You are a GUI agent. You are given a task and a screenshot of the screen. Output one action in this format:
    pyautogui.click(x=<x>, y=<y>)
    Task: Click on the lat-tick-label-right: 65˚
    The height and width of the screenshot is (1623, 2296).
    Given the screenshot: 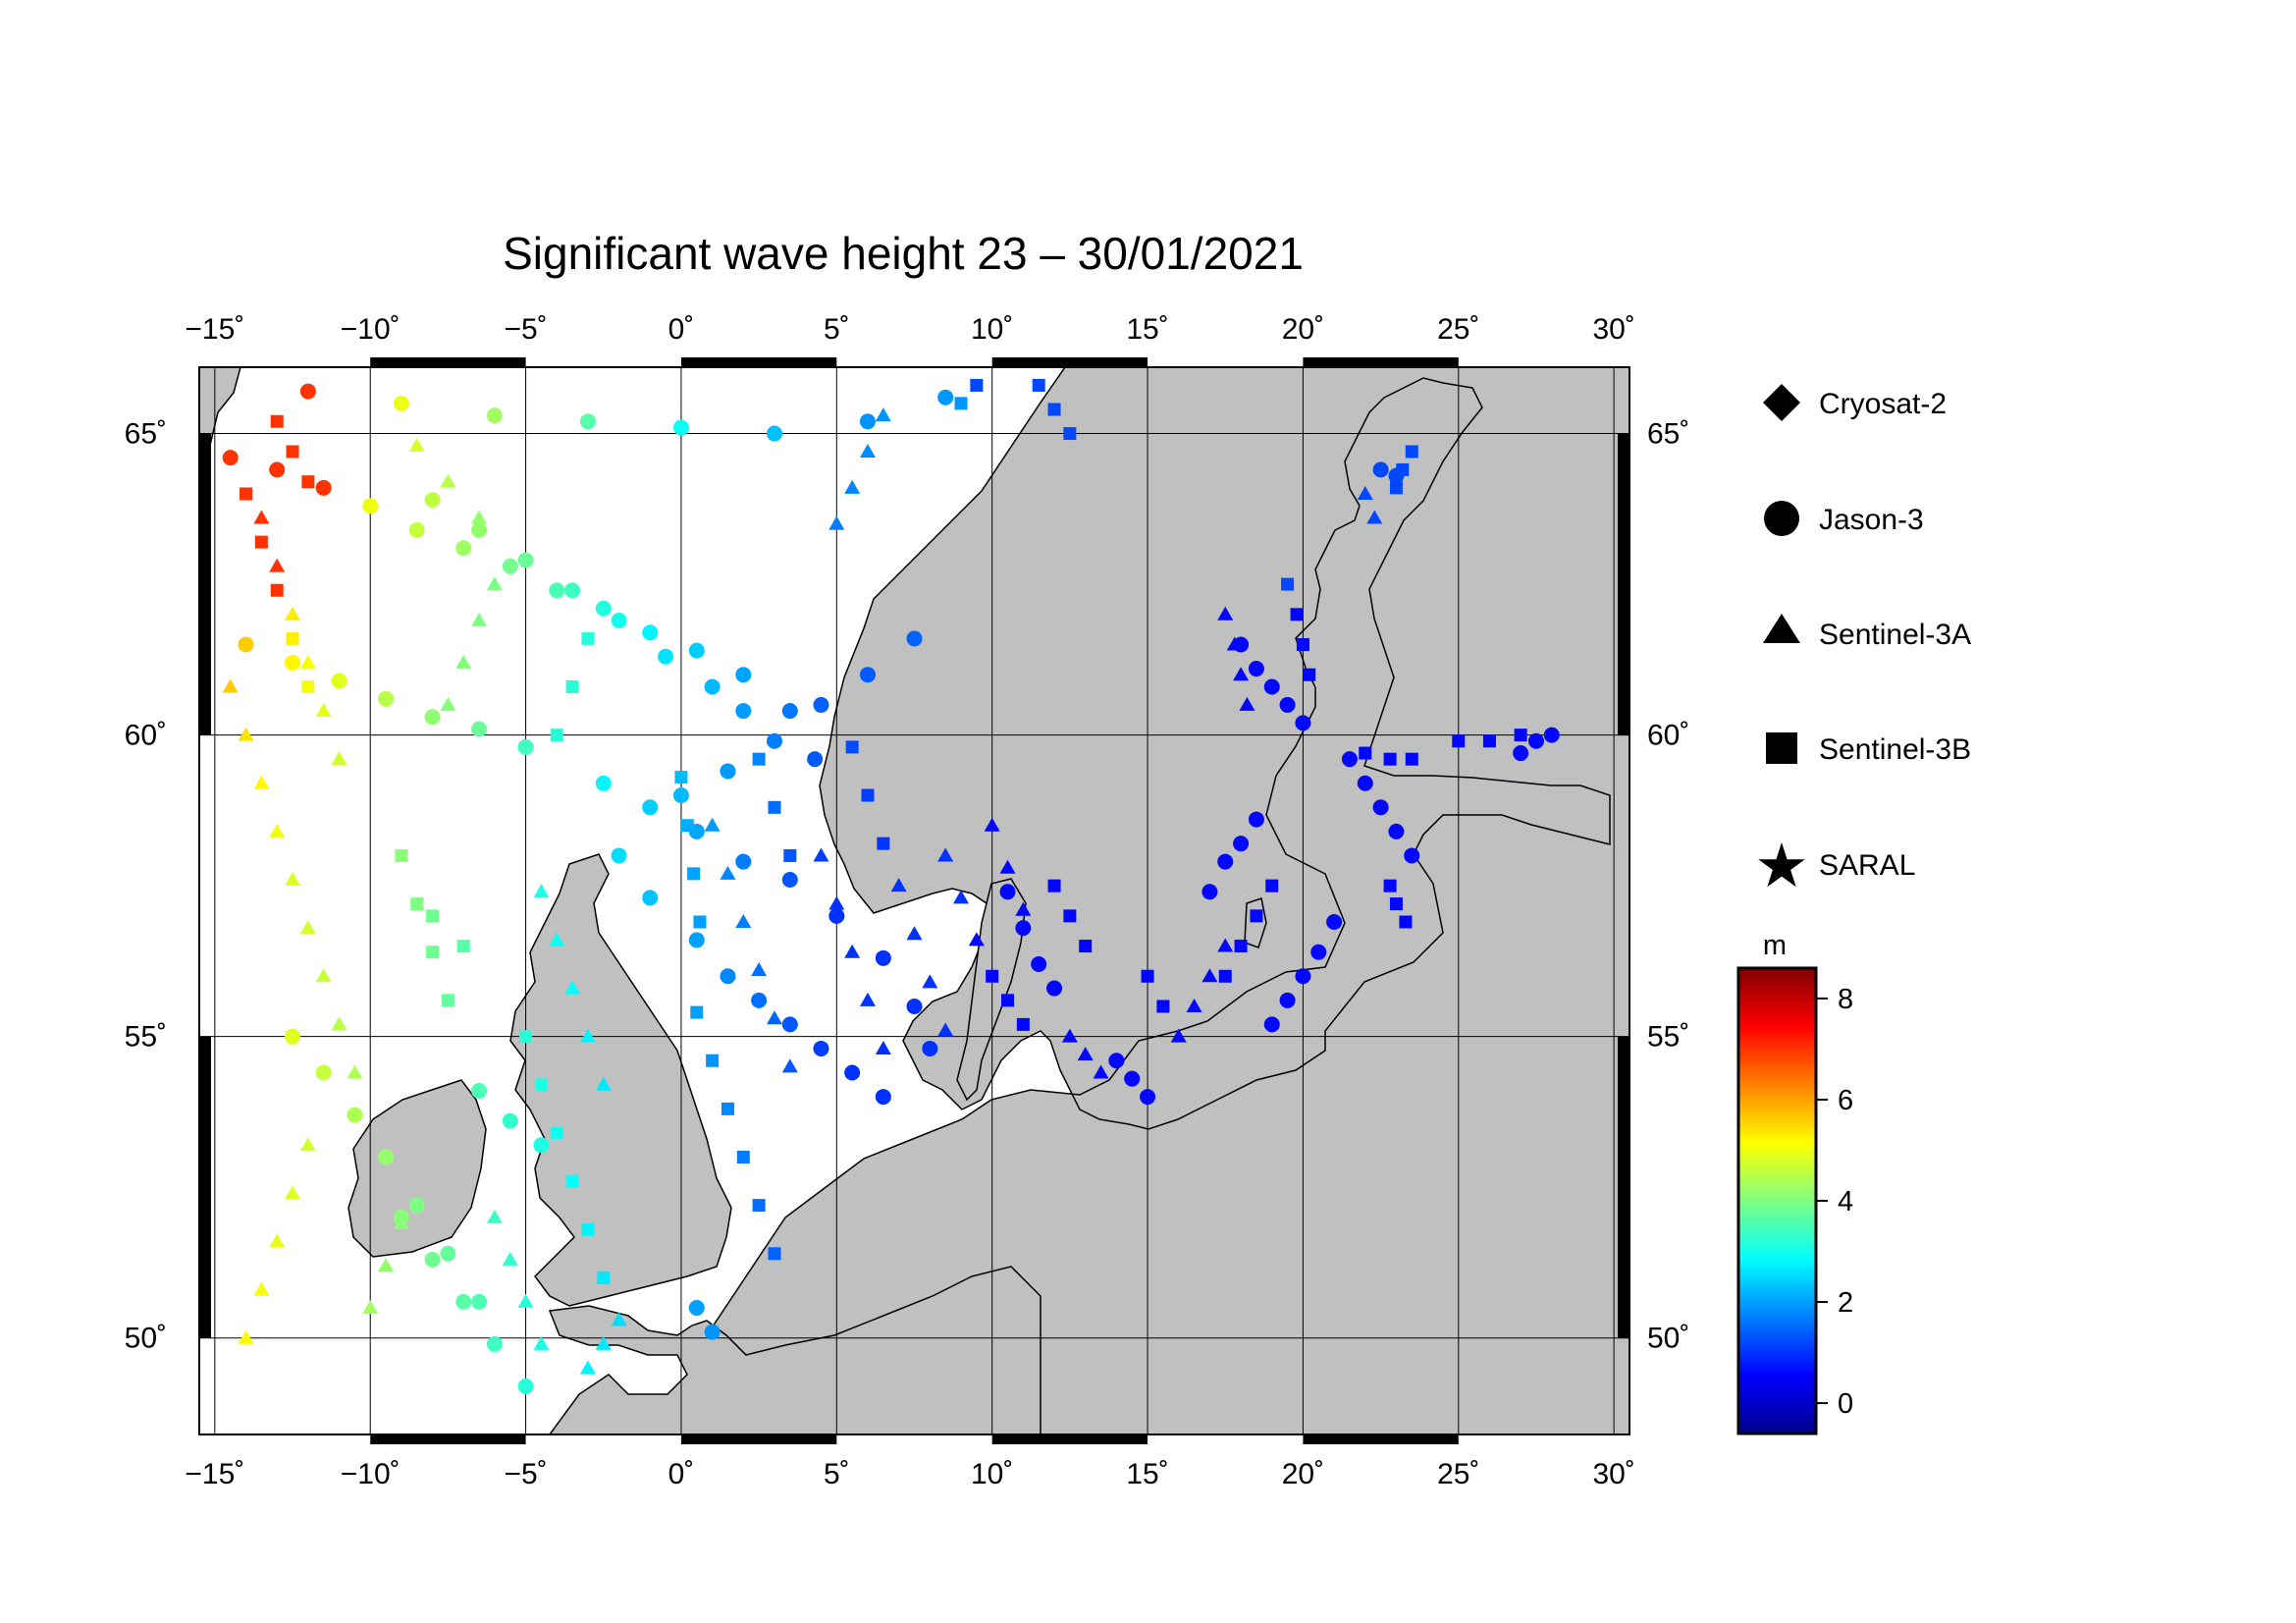 What is the action you would take?
    pyautogui.click(x=1668, y=435)
    